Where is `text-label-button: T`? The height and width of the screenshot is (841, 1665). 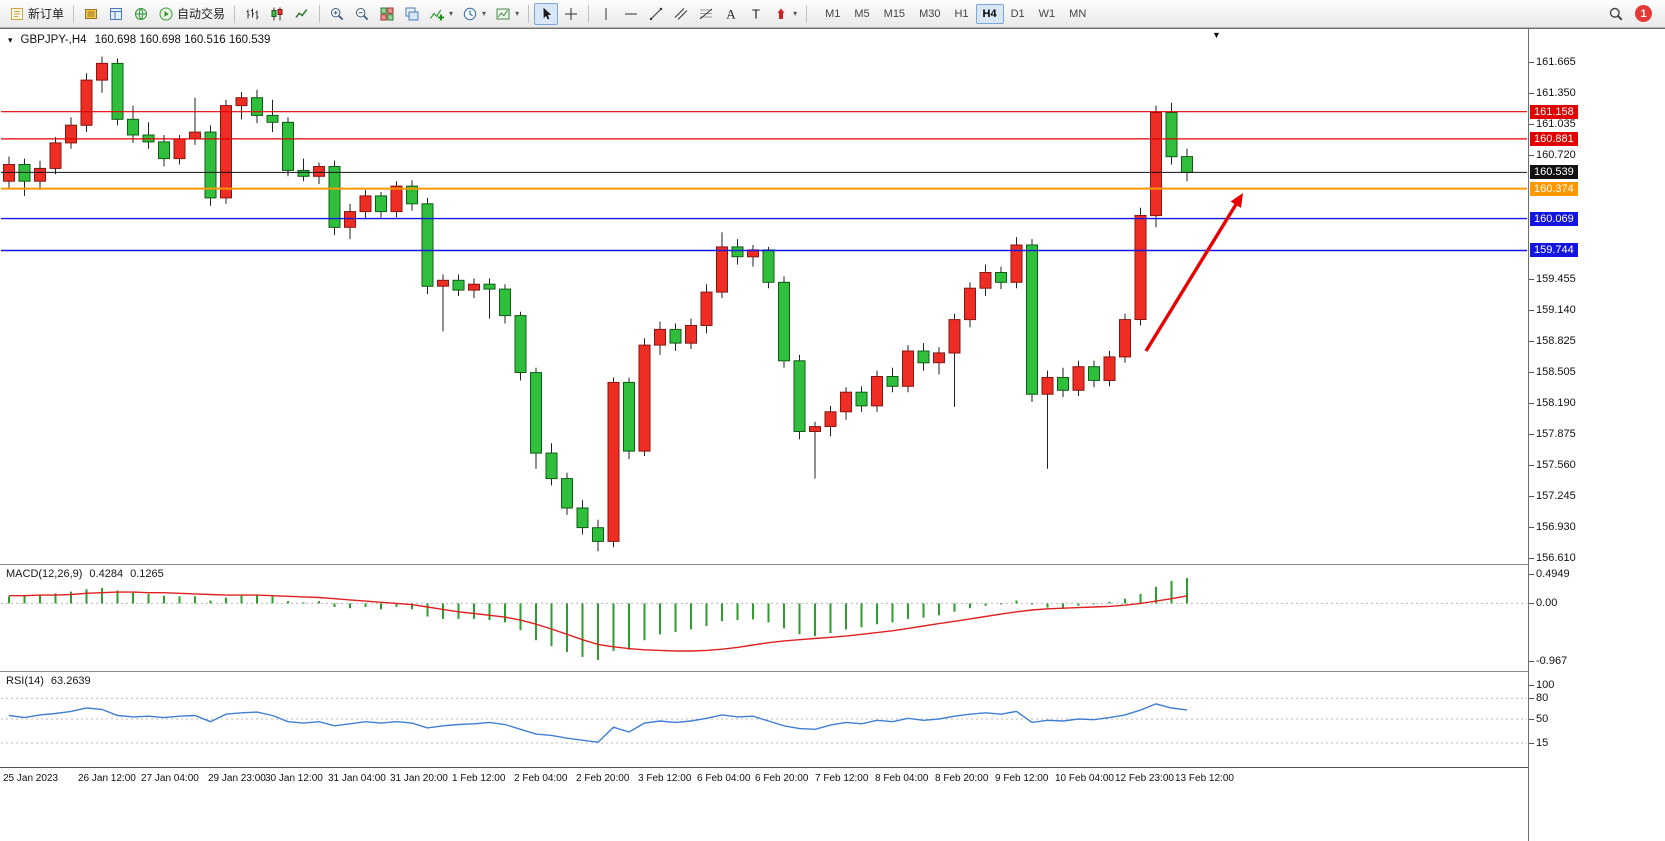 text-label-button: T is located at coordinates (756, 14).